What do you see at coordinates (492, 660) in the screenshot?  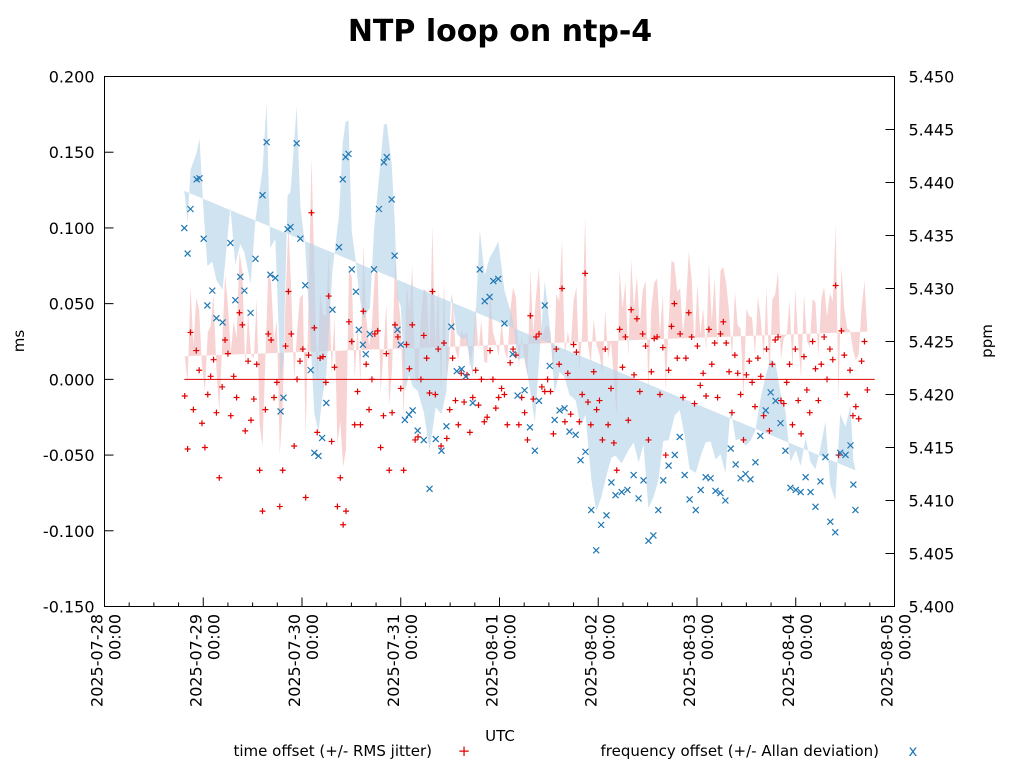 I see `x-tick-date: 2025-08-01` at bounding box center [492, 660].